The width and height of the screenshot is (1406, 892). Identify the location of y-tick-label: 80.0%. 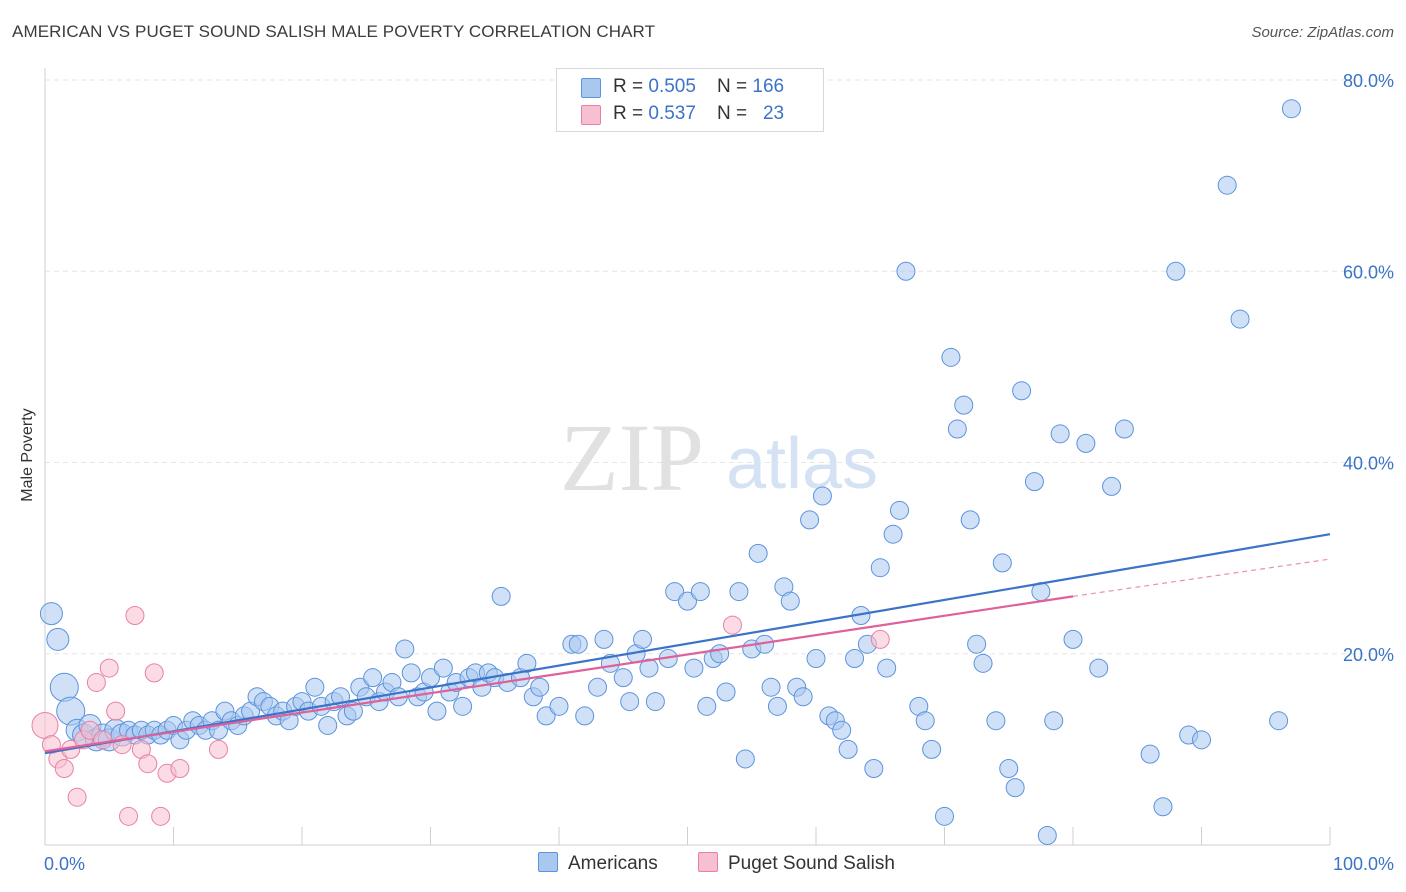
(1368, 81).